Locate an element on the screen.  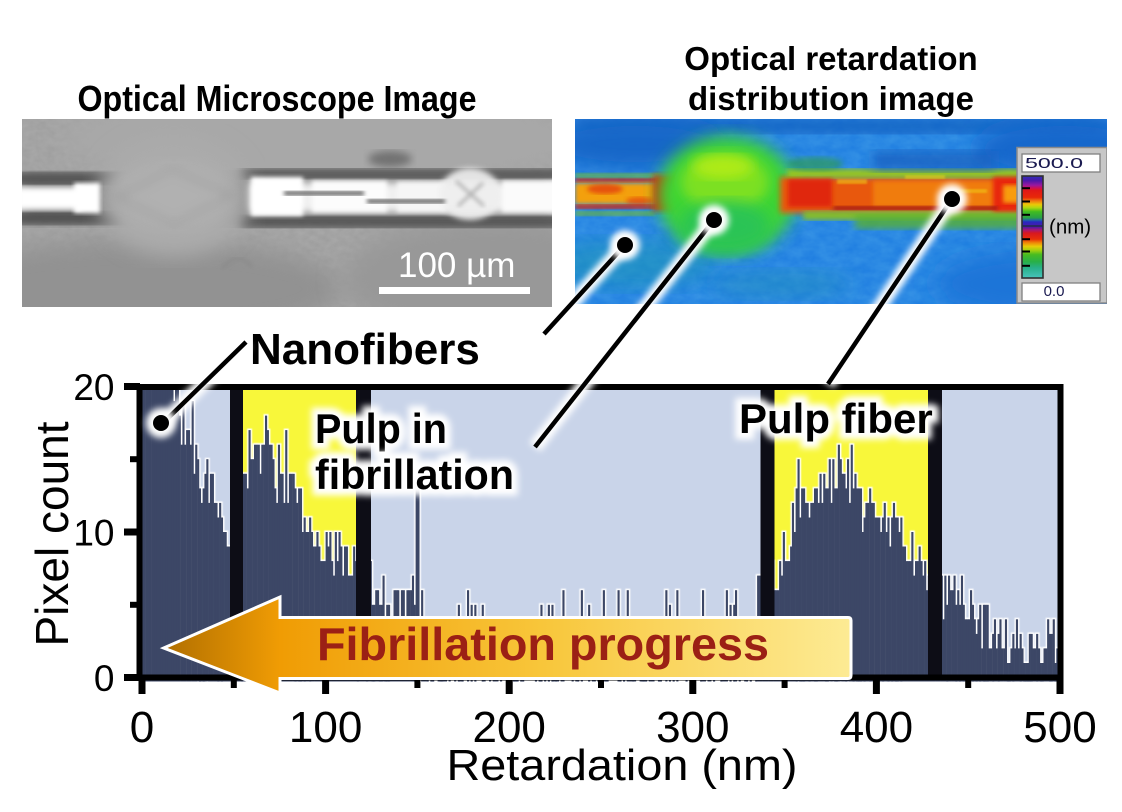
svg-text: Fibrillation progress is located at coordinates (543, 644).